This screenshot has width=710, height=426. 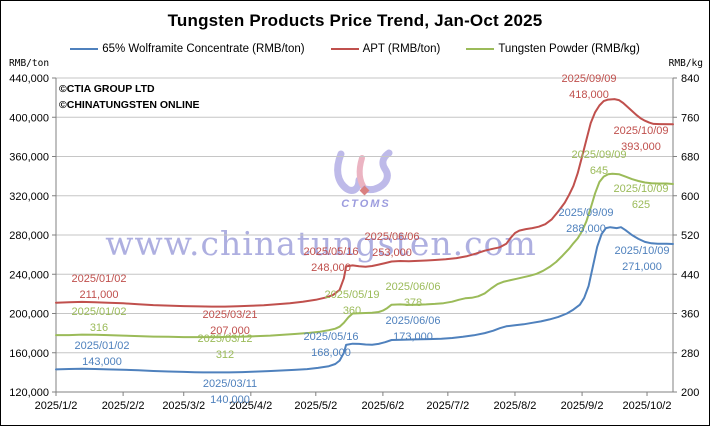 I want to click on right-axis-tick-label: 360, so click(x=690, y=315).